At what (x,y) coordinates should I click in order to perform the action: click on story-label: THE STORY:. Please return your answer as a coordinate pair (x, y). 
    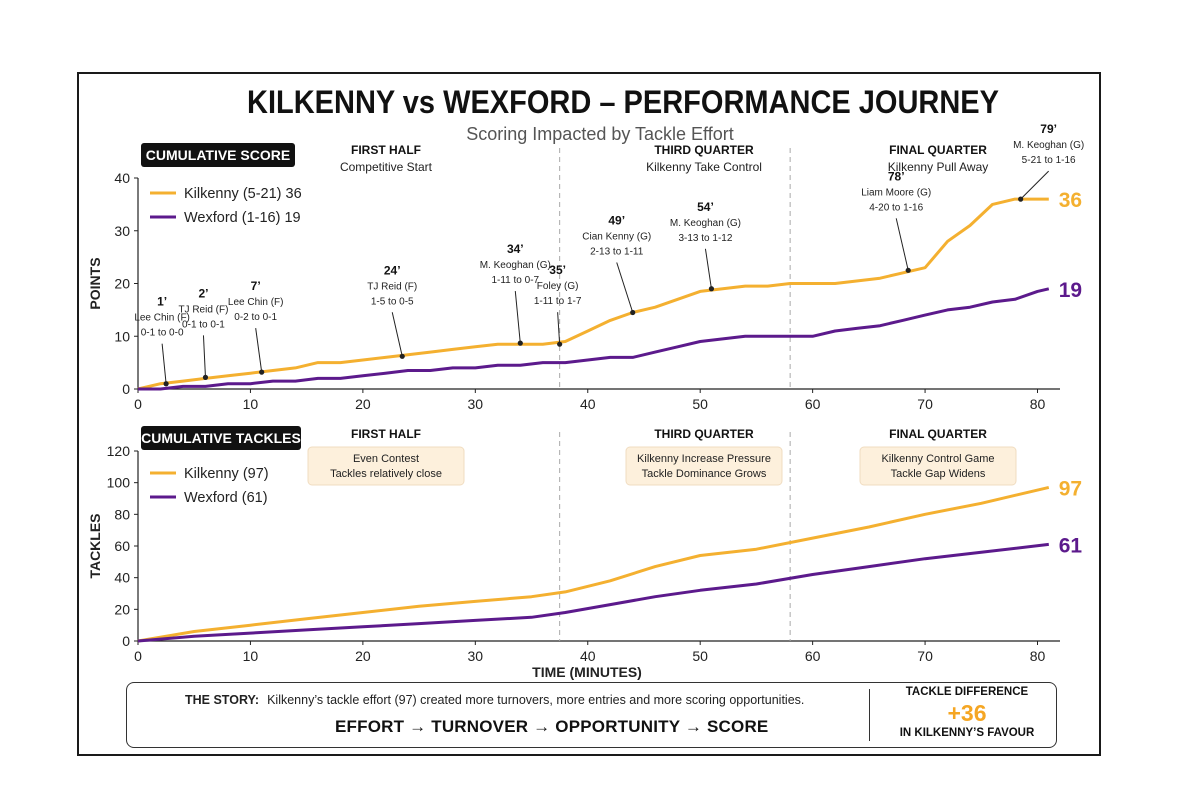
    Looking at the image, I should click on (222, 700).